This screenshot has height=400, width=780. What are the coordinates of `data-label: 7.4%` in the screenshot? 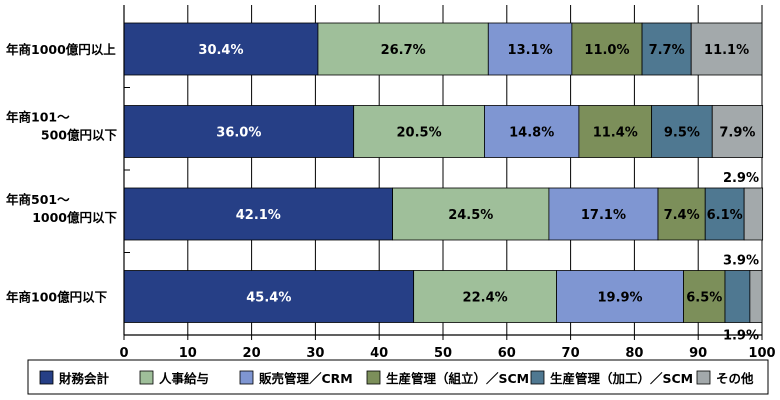 It's located at (682, 215).